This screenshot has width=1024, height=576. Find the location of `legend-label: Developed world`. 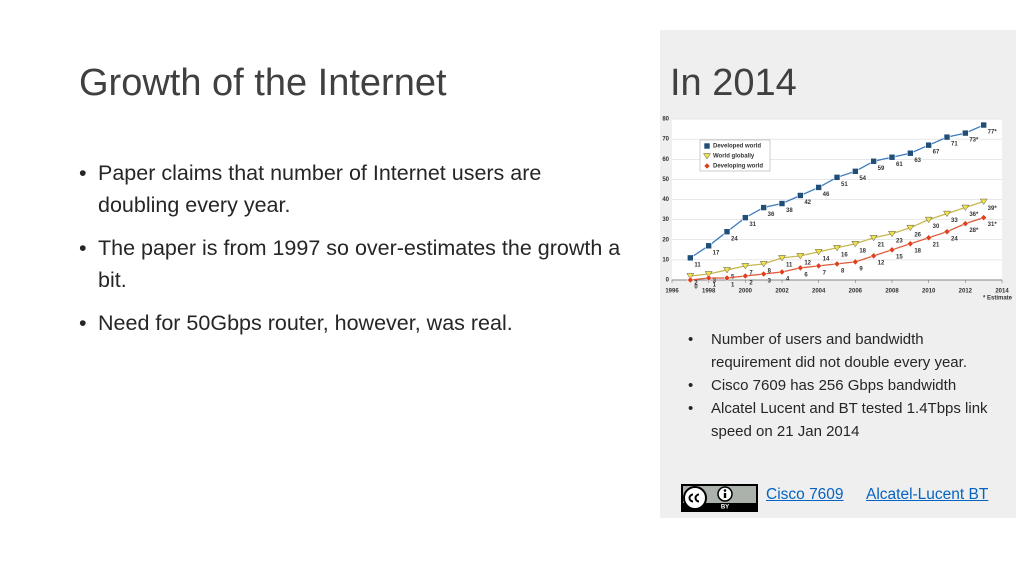

legend-label: Developed world is located at coordinates (737, 147).